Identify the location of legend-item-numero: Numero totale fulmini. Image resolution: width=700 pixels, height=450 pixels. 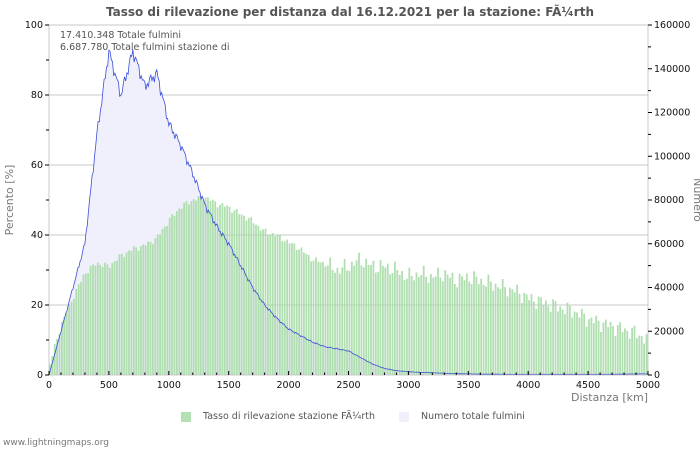
(462, 416).